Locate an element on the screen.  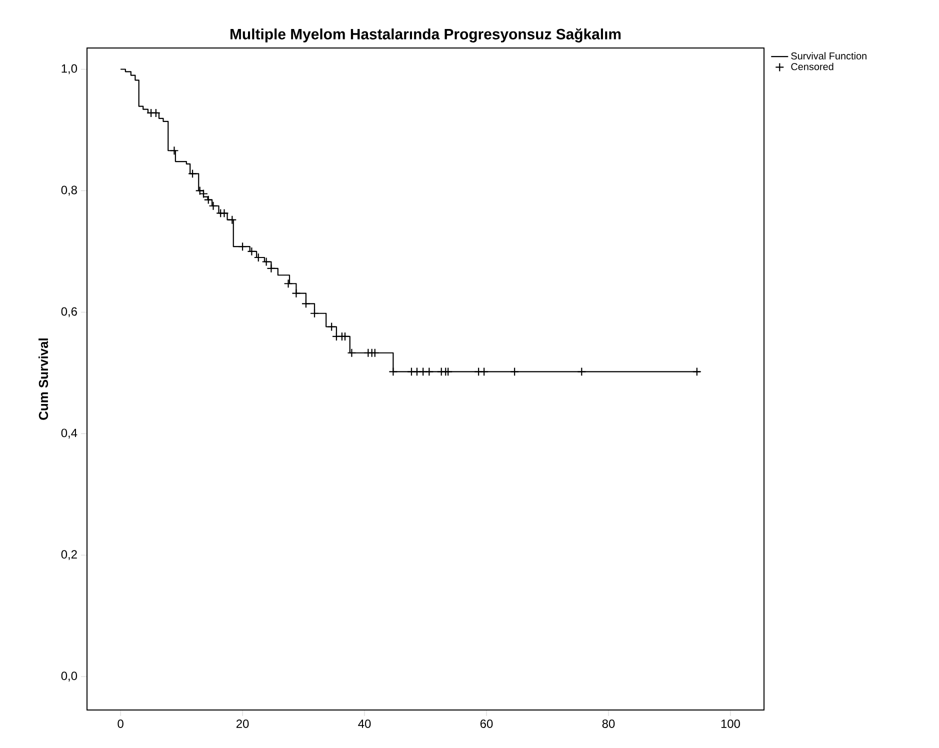
x-tick-label: 20 is located at coordinates (242, 724).